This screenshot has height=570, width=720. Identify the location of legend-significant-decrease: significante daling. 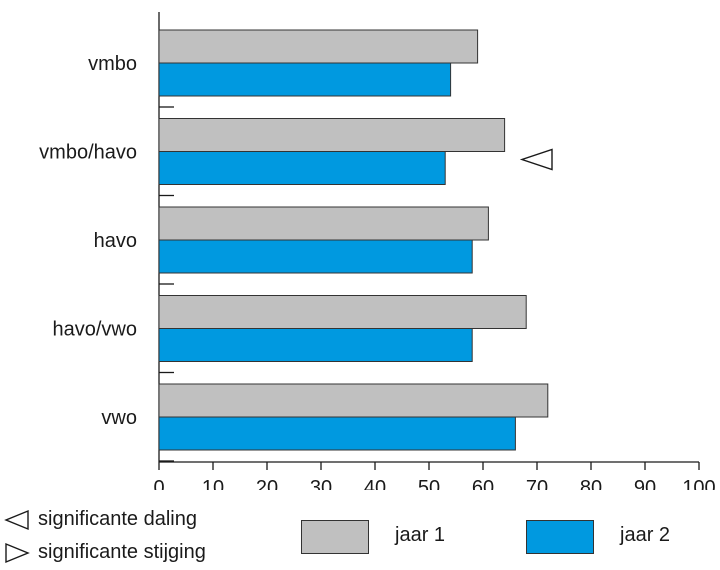
(100, 519).